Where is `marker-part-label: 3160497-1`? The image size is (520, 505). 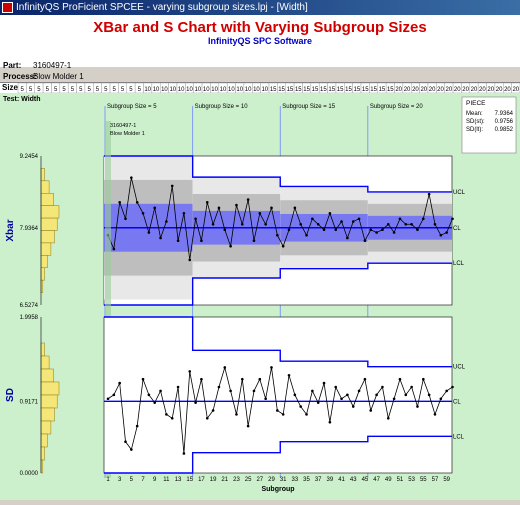
marker-part-label: 3160497-1 is located at coordinates (123, 126).